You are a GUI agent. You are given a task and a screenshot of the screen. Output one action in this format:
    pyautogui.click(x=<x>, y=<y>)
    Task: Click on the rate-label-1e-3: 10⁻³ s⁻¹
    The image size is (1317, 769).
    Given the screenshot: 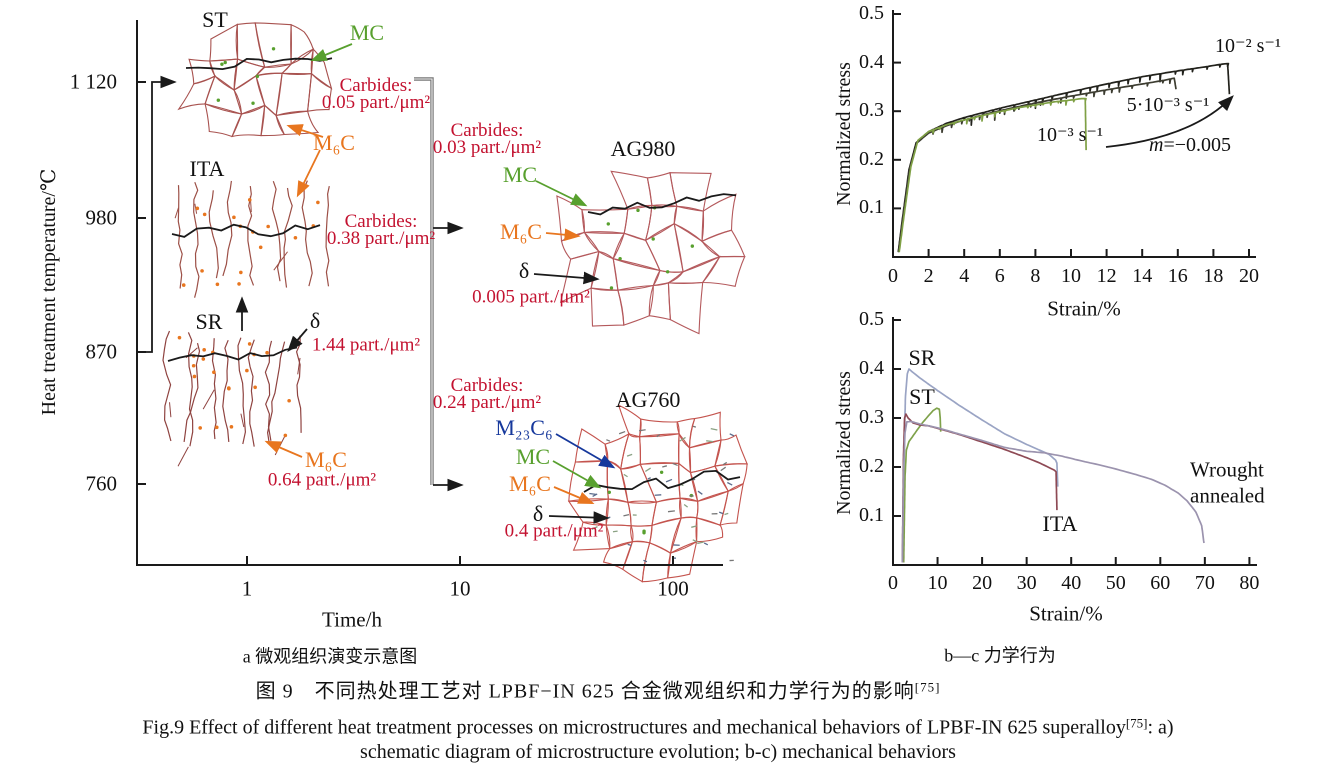 What is the action you would take?
    pyautogui.click(x=1070, y=135)
    